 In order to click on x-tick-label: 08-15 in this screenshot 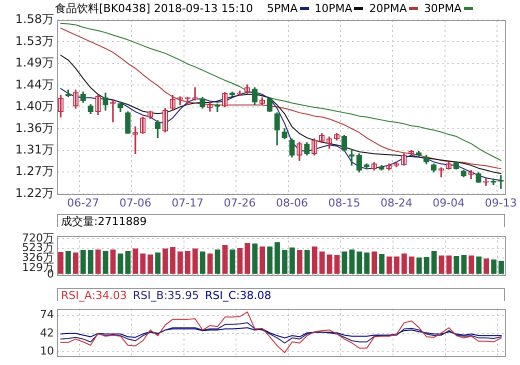, I will do `click(344, 203)`.